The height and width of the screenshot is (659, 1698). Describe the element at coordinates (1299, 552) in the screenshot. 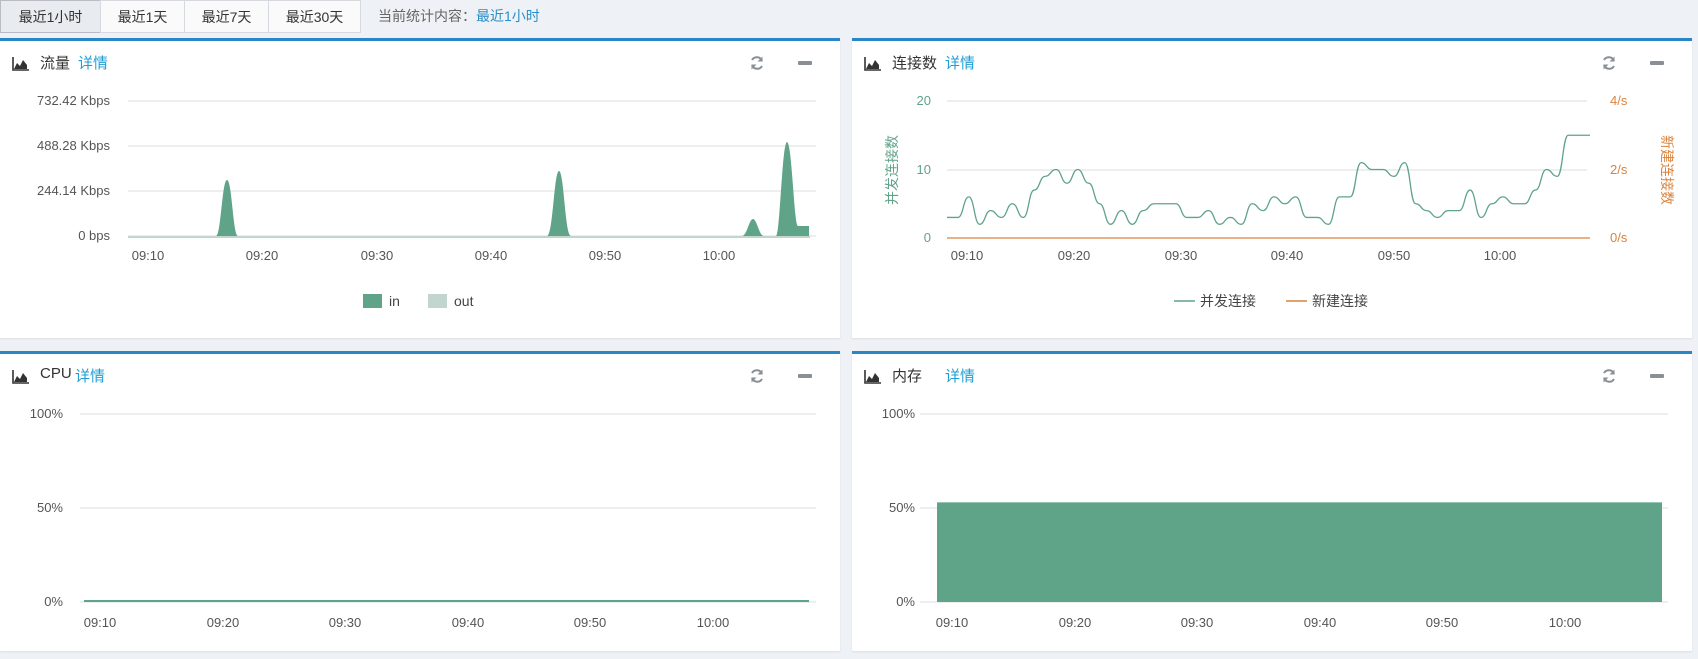

I see `memory-area` at that location.